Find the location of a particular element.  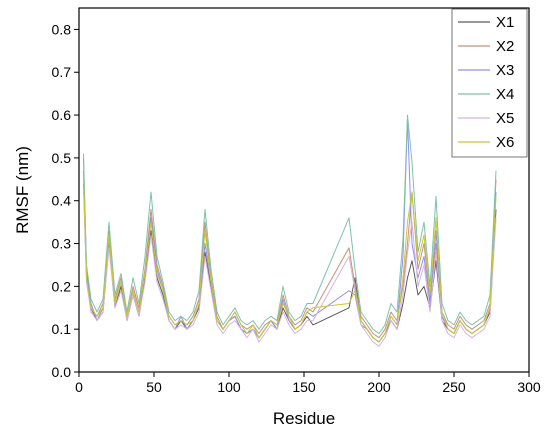

y-tick-label: 0.4 is located at coordinates (62, 201).